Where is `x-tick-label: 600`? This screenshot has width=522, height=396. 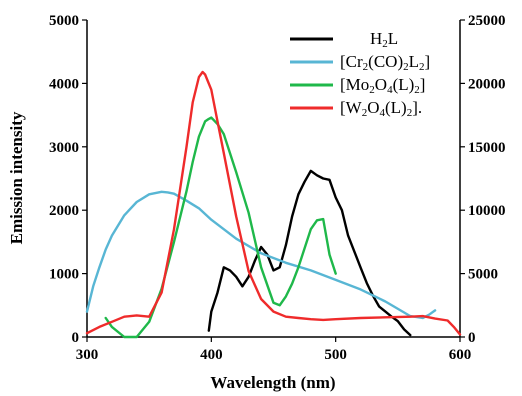 x-tick-label: 600 is located at coordinates (460, 355).